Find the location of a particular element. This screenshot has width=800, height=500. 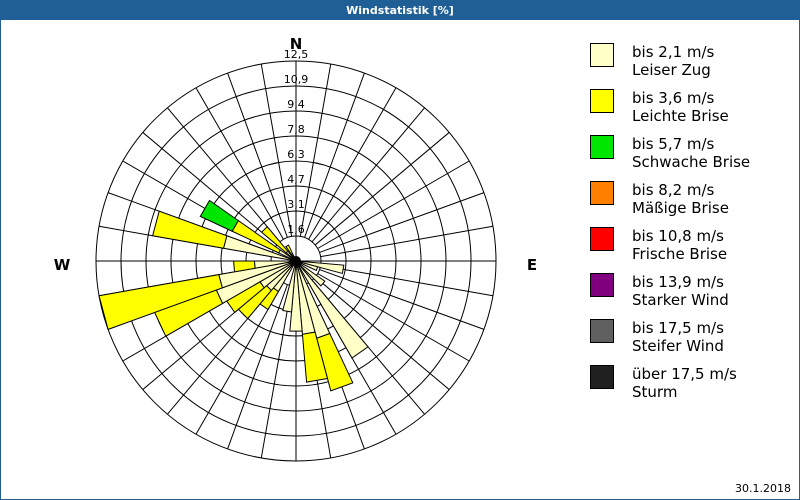

legend-label: über 17,5 m/s Sturm is located at coordinates (684, 383).